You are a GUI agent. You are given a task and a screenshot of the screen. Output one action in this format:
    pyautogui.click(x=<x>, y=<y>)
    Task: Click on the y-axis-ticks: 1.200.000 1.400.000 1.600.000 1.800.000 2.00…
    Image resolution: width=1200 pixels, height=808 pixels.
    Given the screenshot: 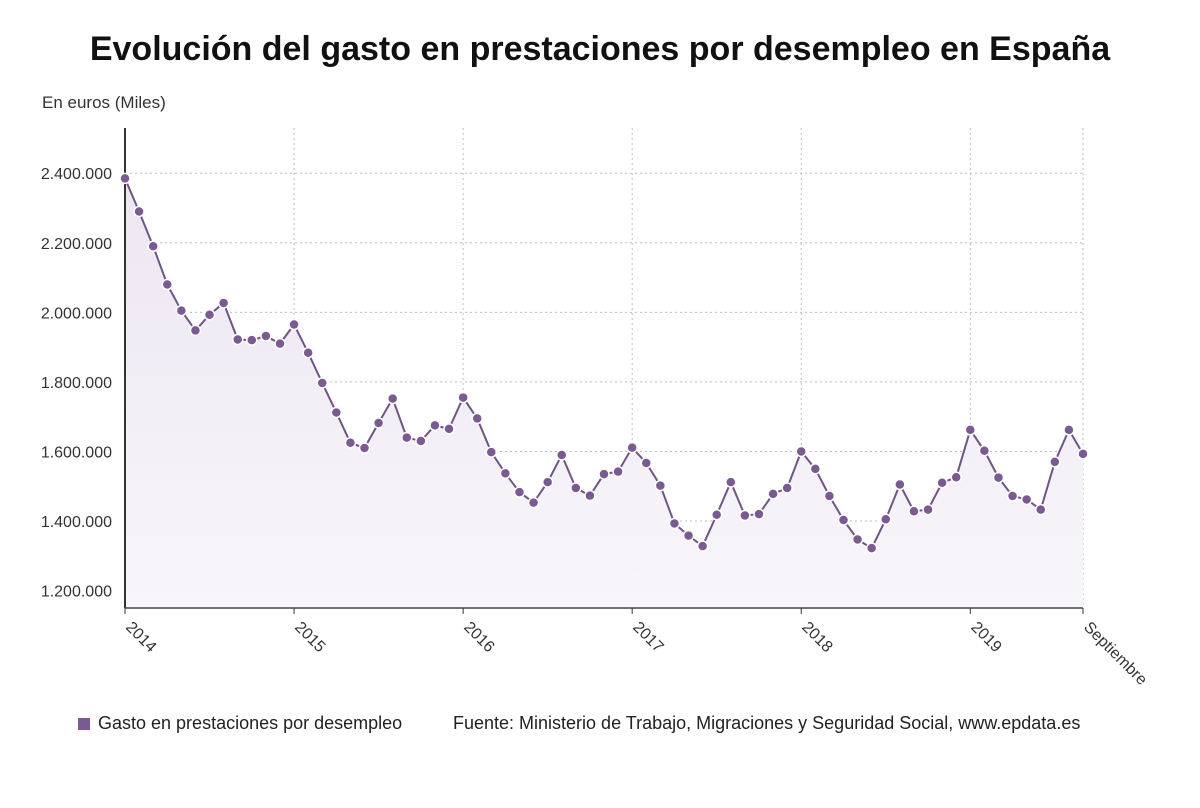 What is the action you would take?
    pyautogui.click(x=76, y=383)
    